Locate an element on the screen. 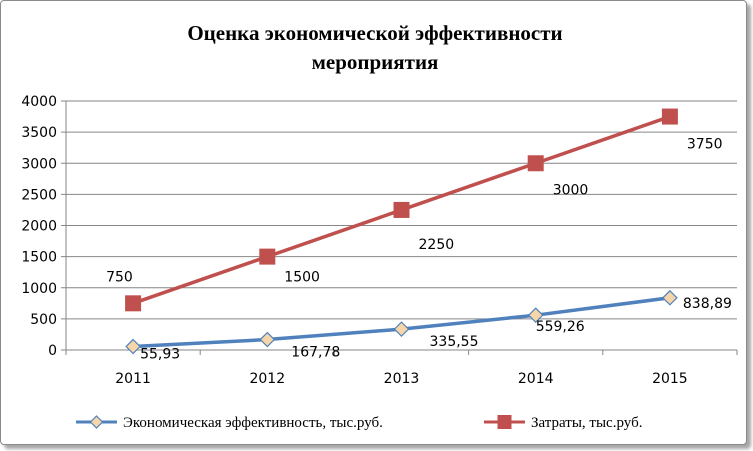 This screenshot has height=451, width=753. legend-label-efficiency: Экономическая эффективность, тыс.руб. is located at coordinates (253, 423).